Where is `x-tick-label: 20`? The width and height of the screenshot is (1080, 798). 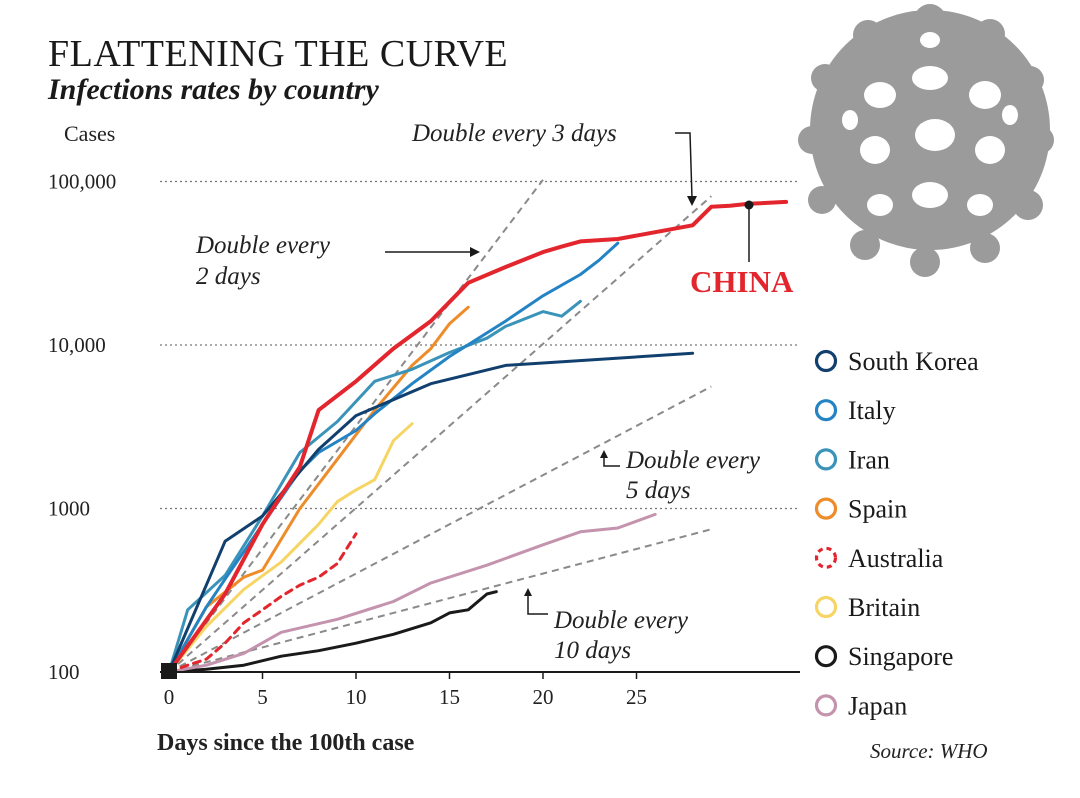 x-tick-label: 20 is located at coordinates (543, 697).